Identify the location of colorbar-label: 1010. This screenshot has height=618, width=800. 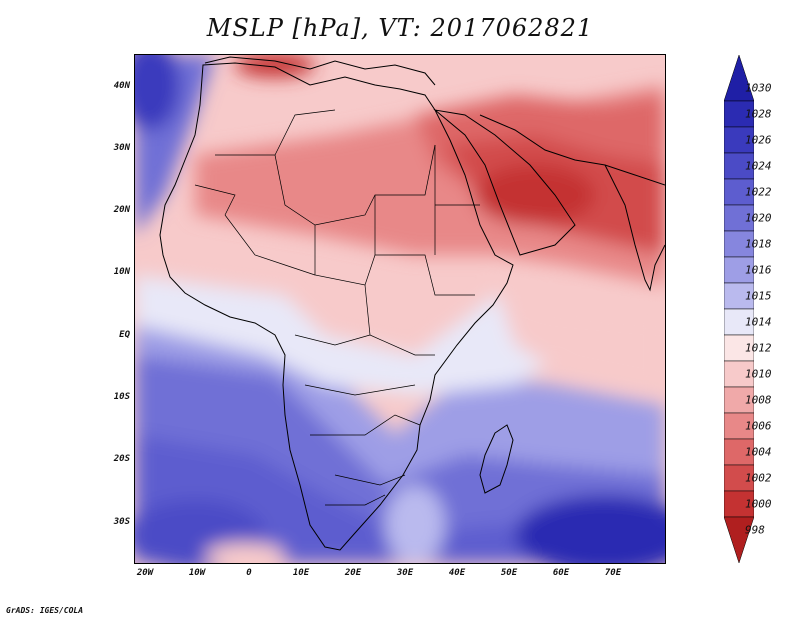
(758, 374).